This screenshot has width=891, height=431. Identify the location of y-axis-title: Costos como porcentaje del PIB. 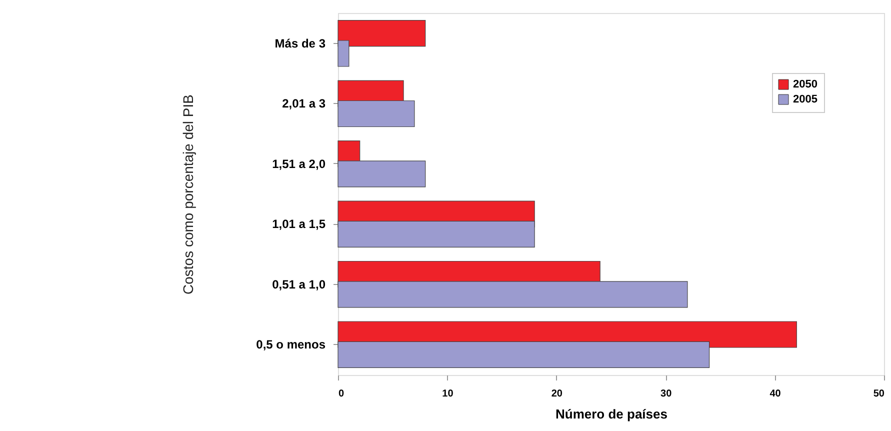
(188, 194).